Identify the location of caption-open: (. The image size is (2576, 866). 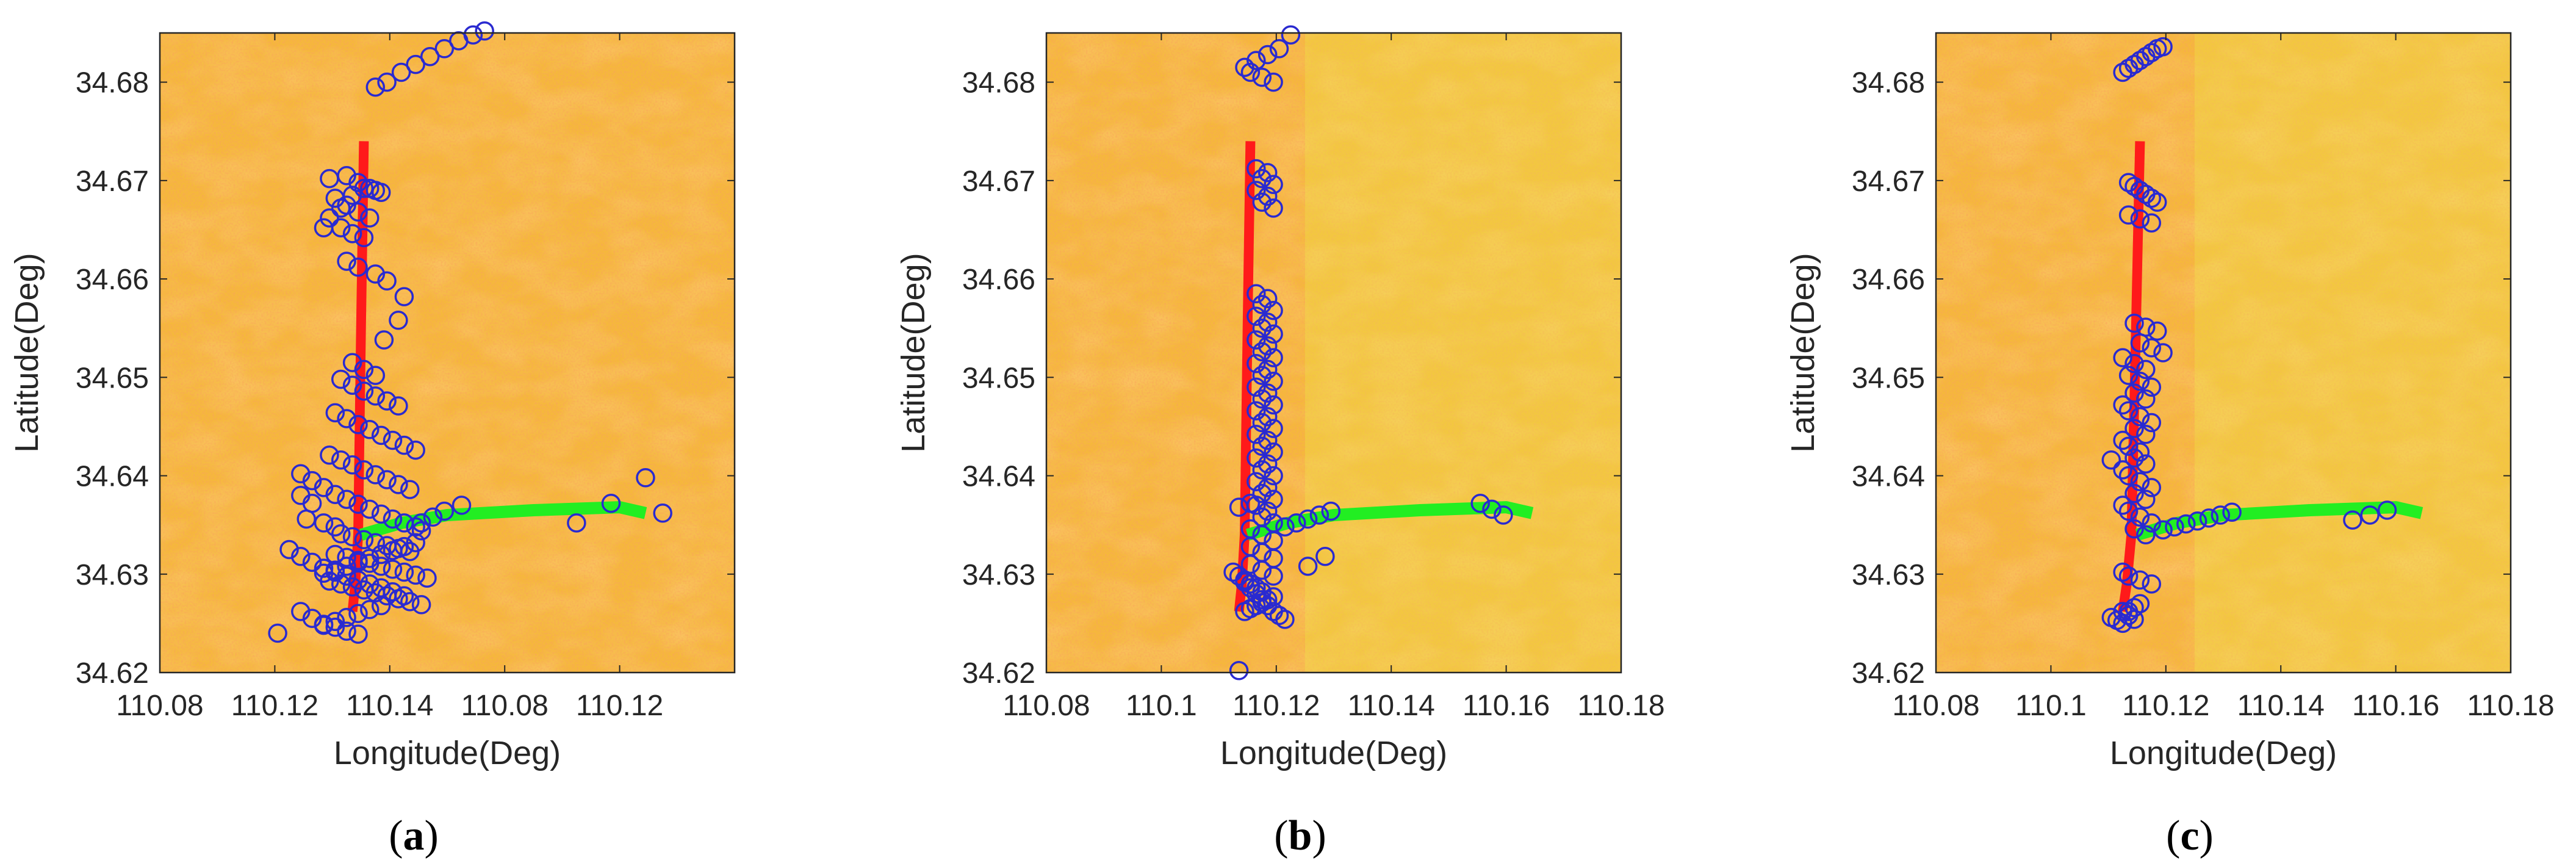
(396, 835).